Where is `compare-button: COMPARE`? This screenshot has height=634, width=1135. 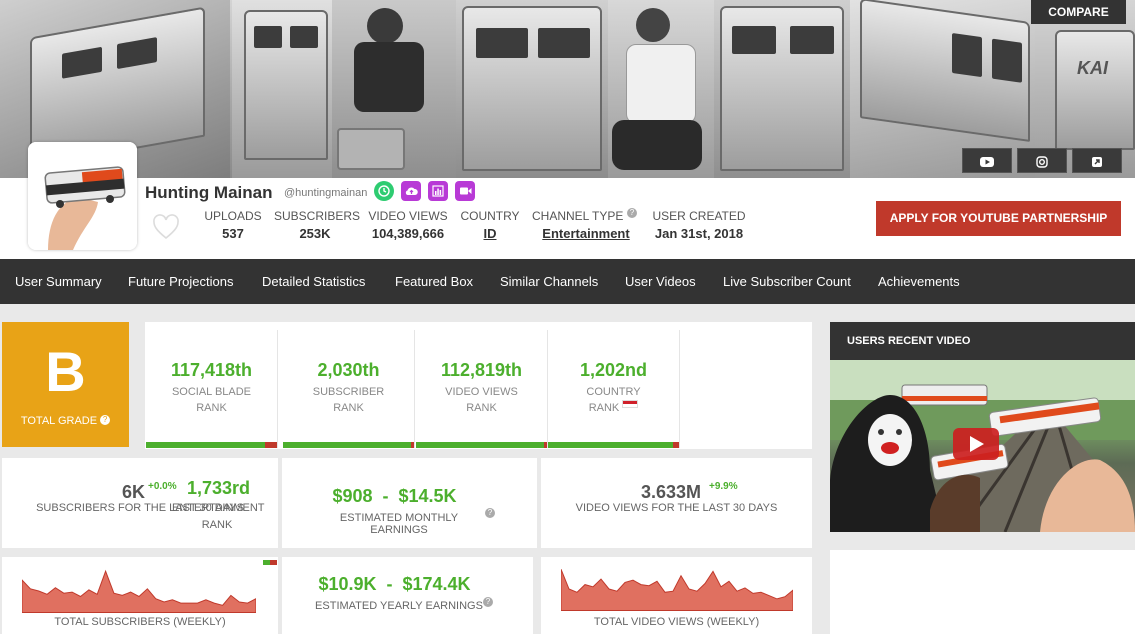
compare-button: COMPARE is located at coordinates (1078, 12).